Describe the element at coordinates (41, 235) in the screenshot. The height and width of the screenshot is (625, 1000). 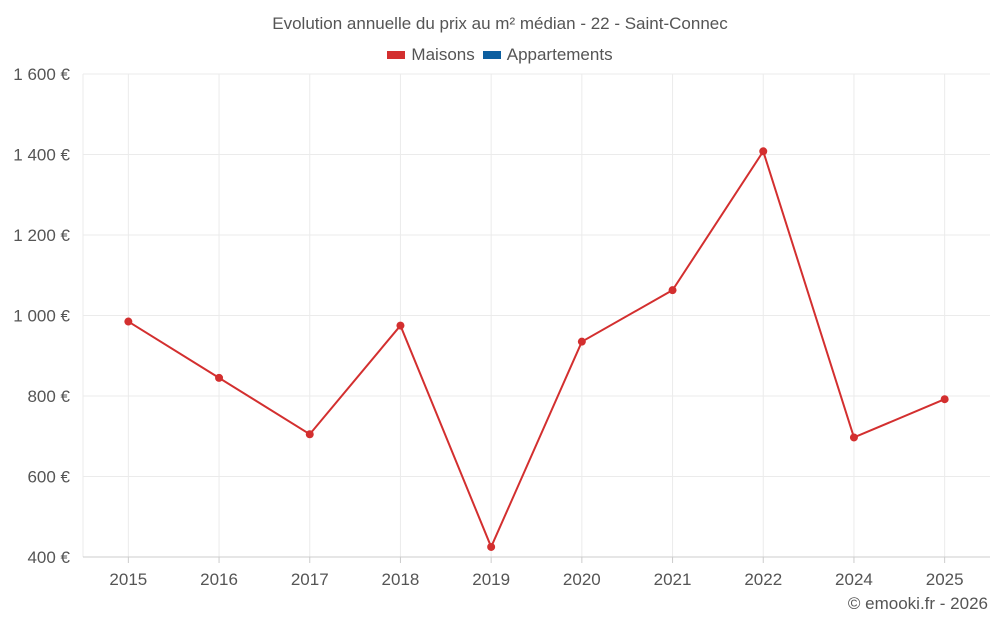
I see `y-tick-label: 1 200 €` at that location.